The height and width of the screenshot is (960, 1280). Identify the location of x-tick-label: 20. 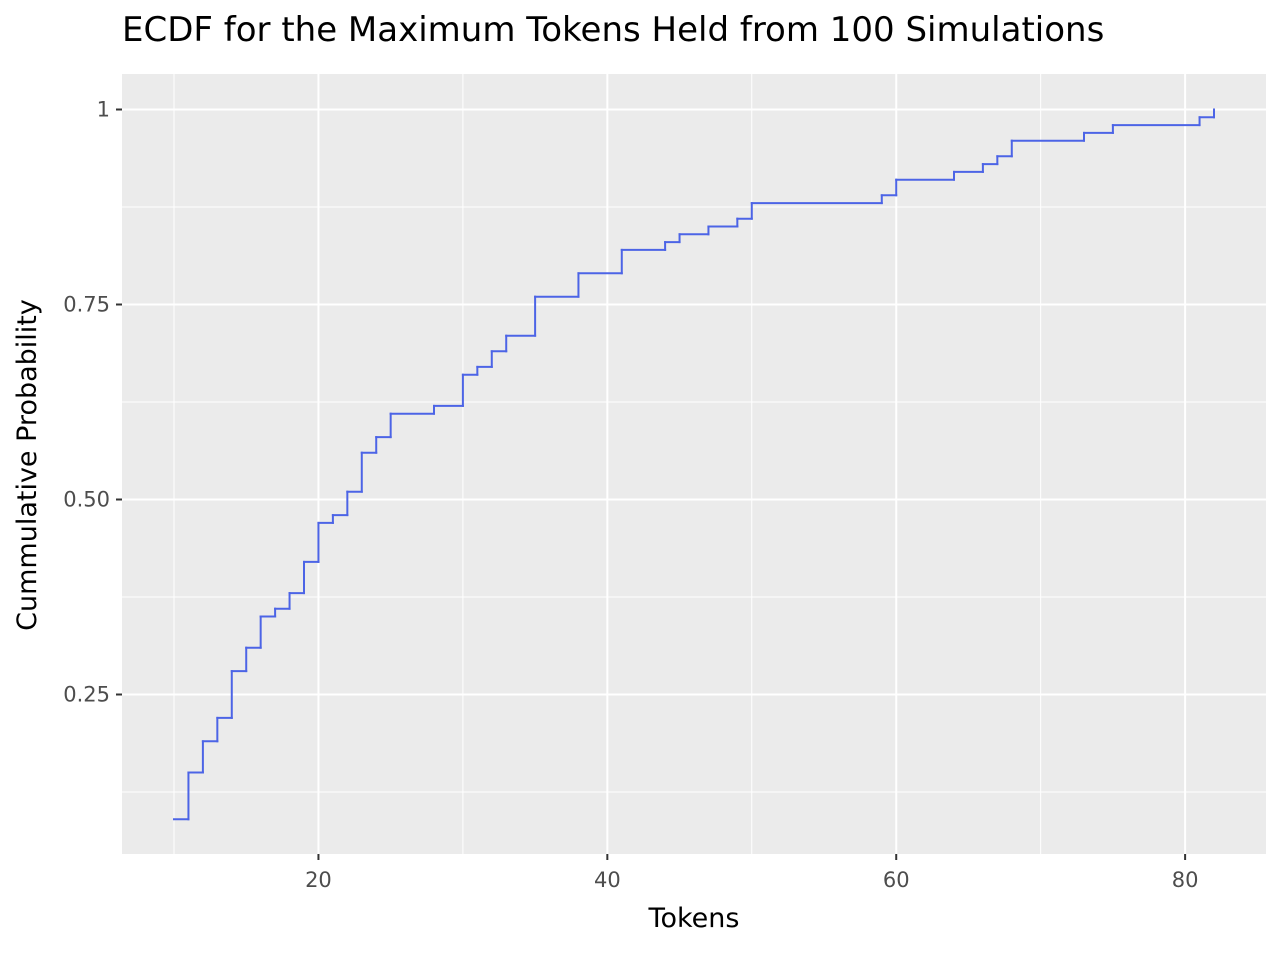
(318, 880).